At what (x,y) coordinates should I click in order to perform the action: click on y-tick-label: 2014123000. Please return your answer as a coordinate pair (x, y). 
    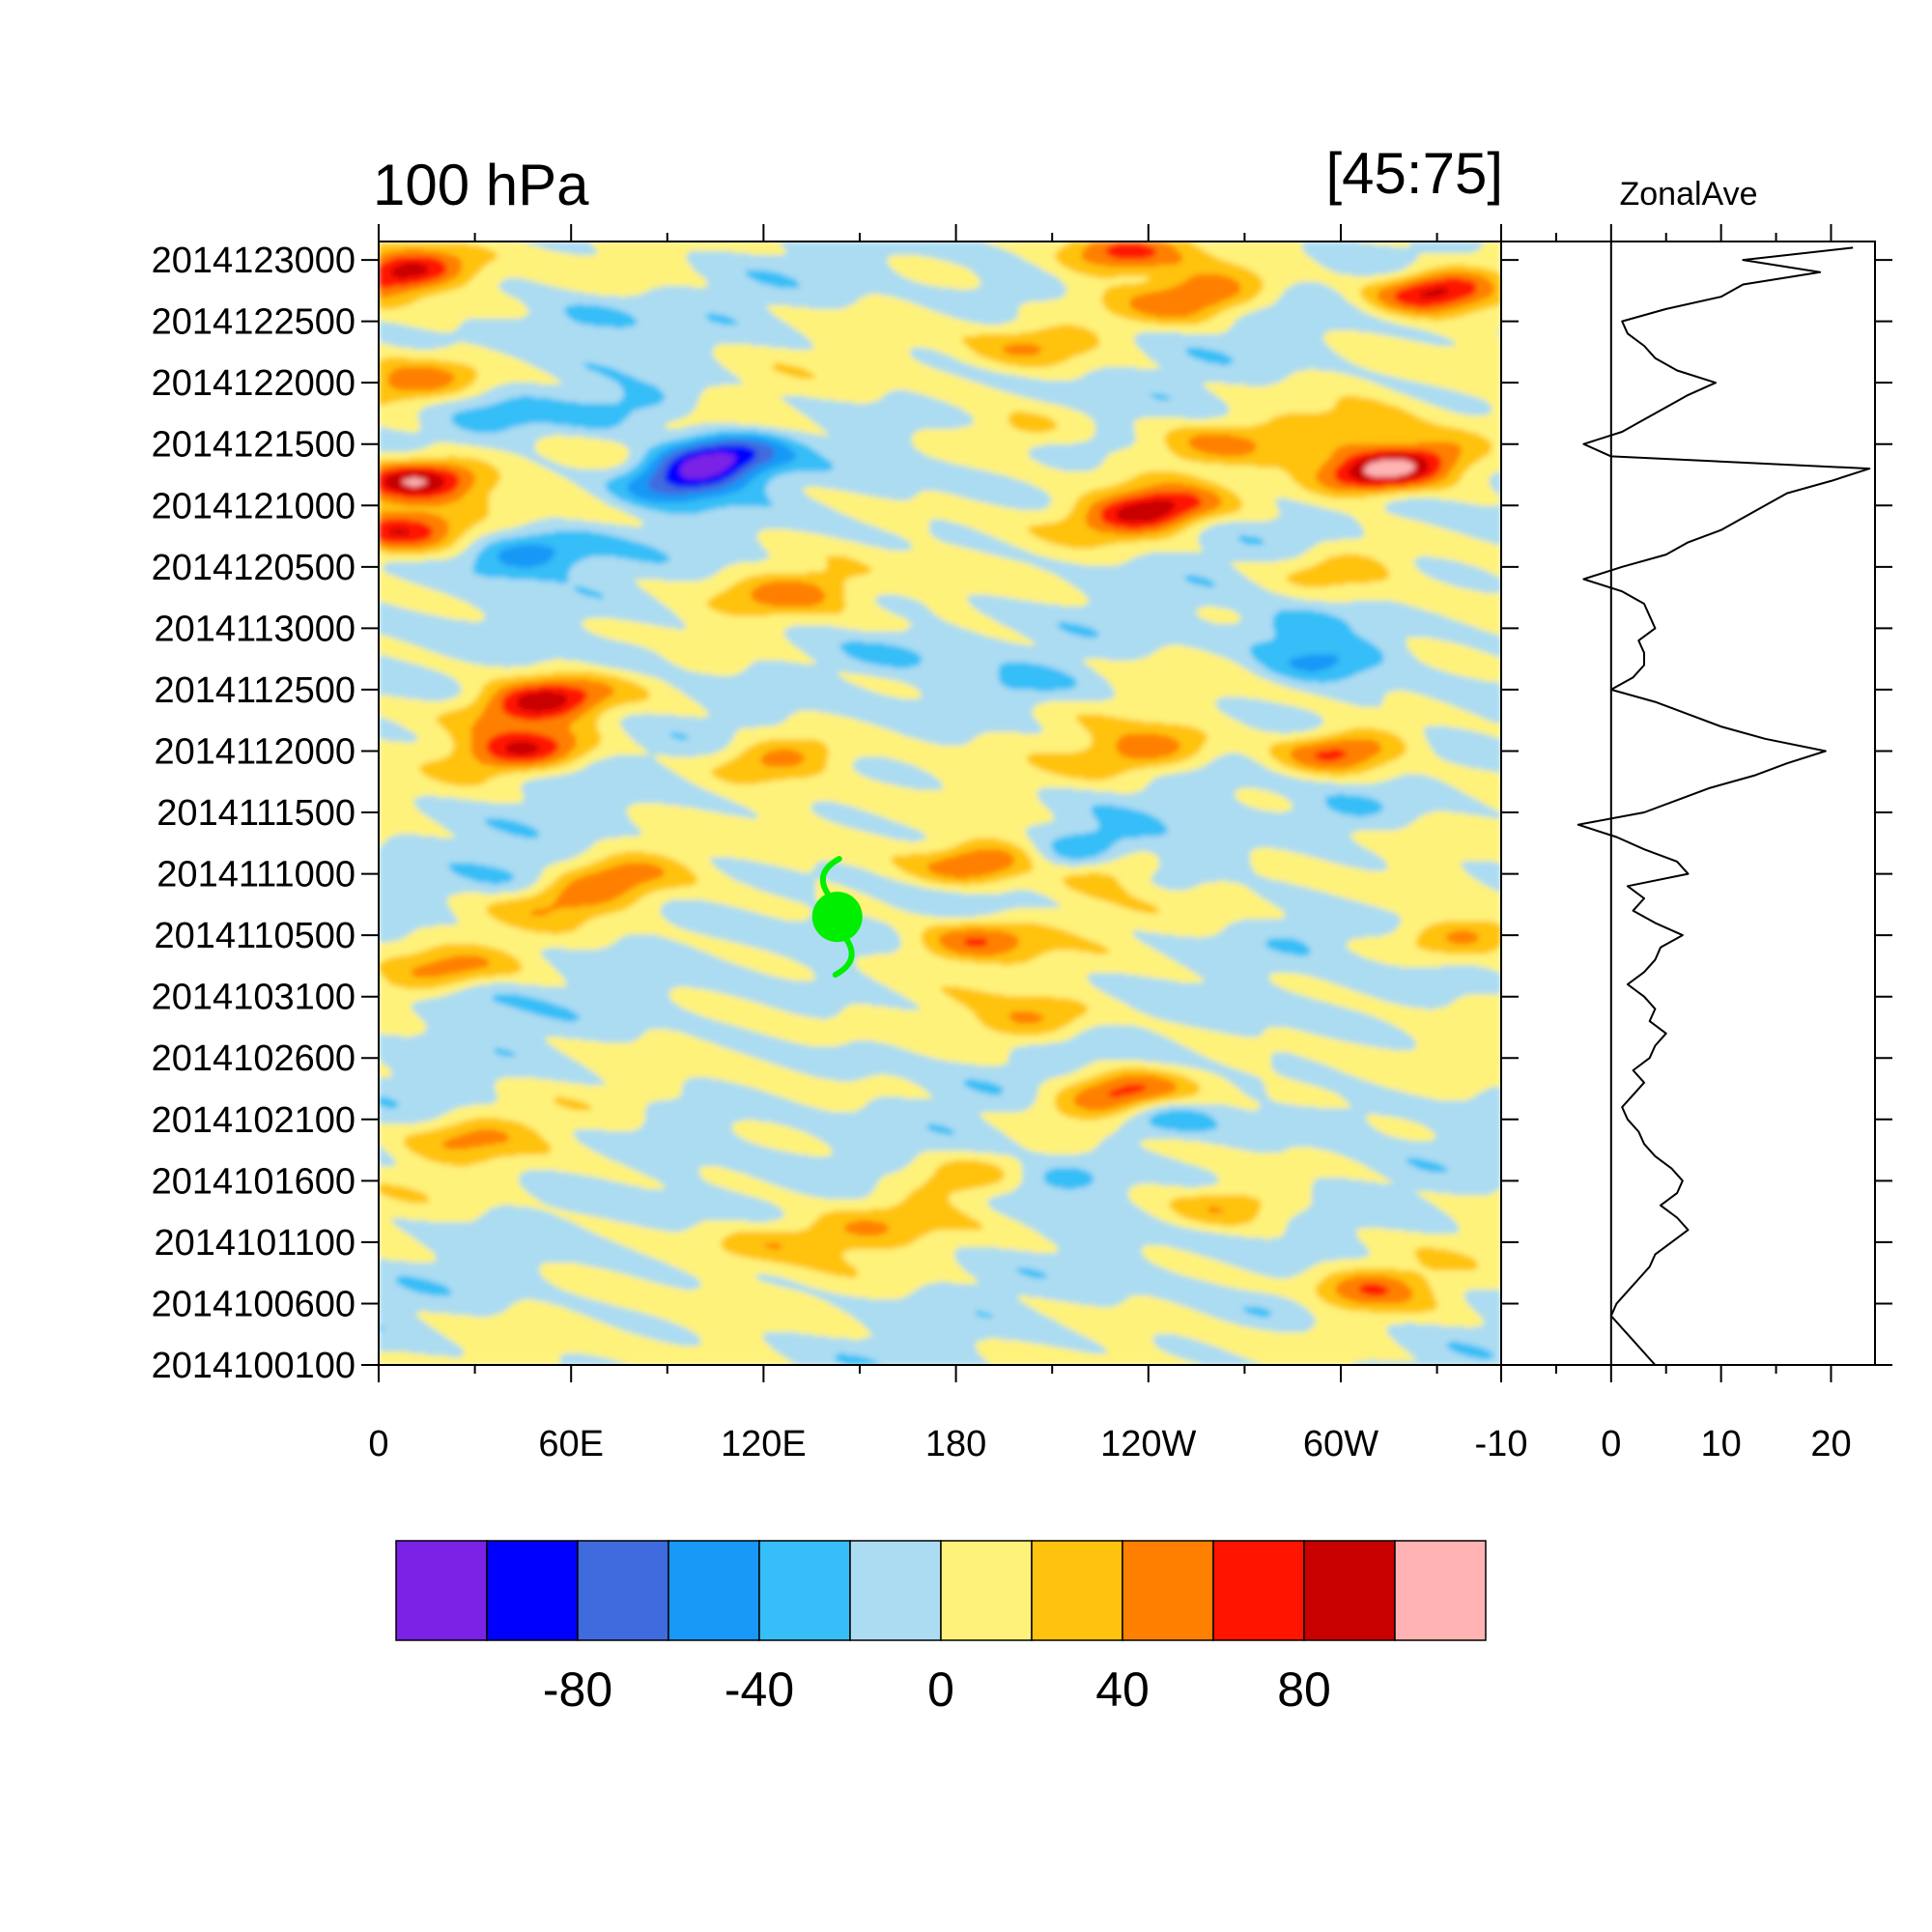
    Looking at the image, I should click on (253, 261).